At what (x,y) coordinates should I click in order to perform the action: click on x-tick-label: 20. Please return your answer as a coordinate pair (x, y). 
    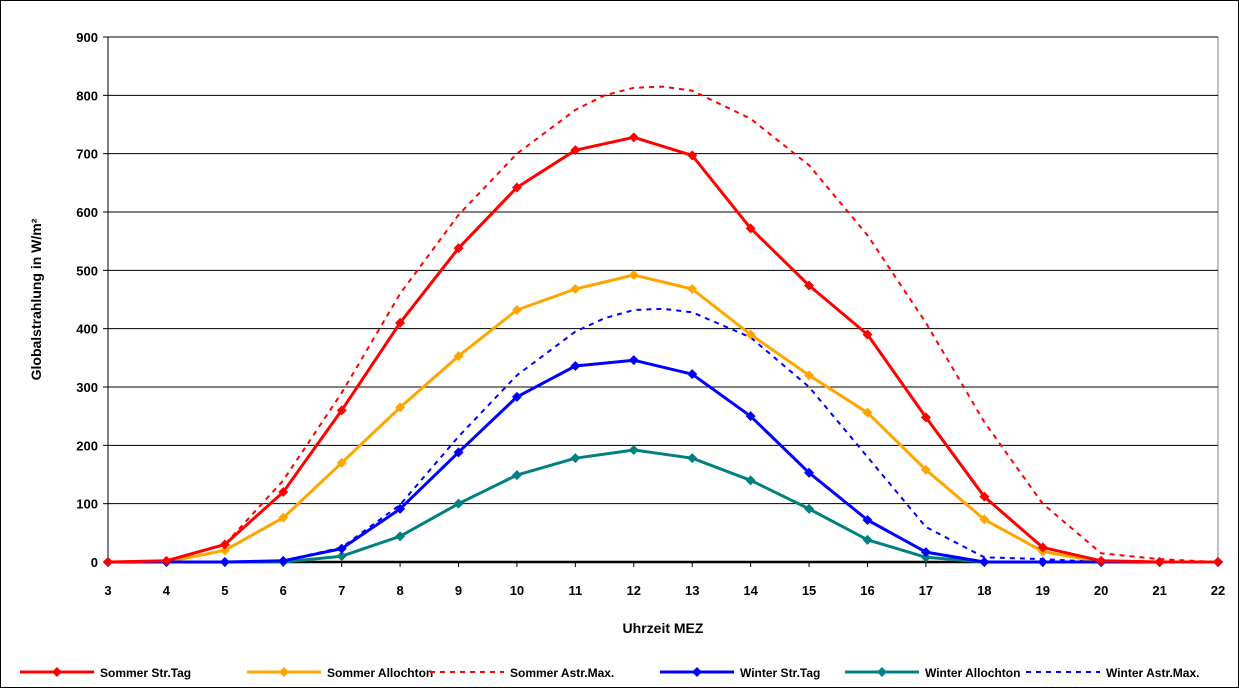
    Looking at the image, I should click on (1101, 590).